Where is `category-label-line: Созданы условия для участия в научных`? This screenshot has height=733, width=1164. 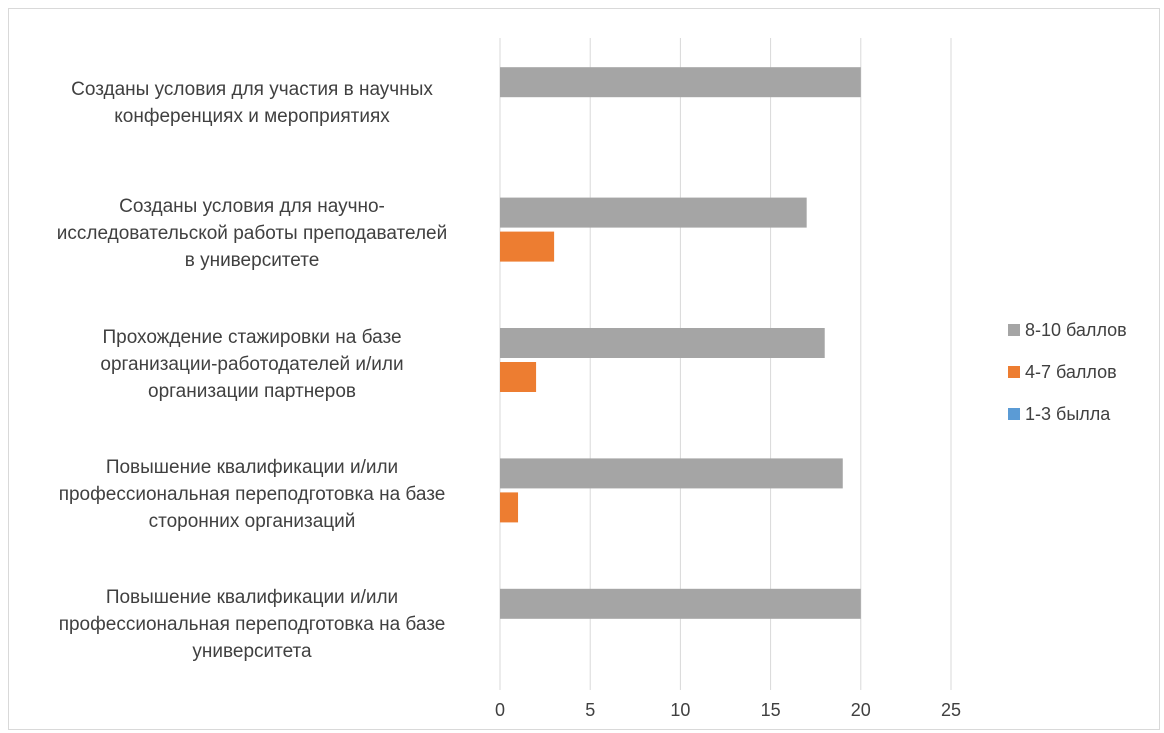 category-label-line: Созданы условия для участия в научных is located at coordinates (252, 90).